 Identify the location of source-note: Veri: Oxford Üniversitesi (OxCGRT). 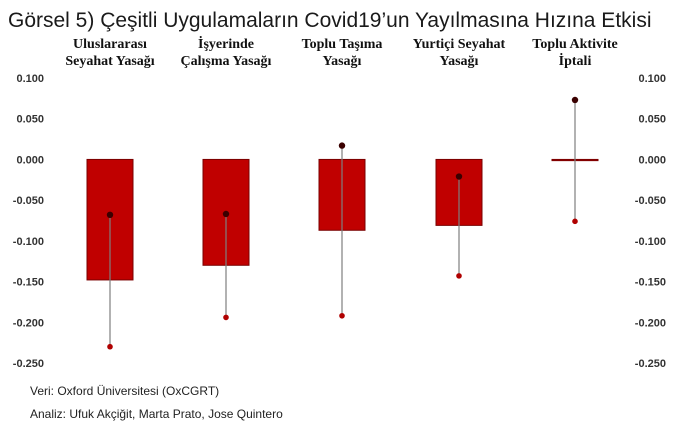
(124, 391).